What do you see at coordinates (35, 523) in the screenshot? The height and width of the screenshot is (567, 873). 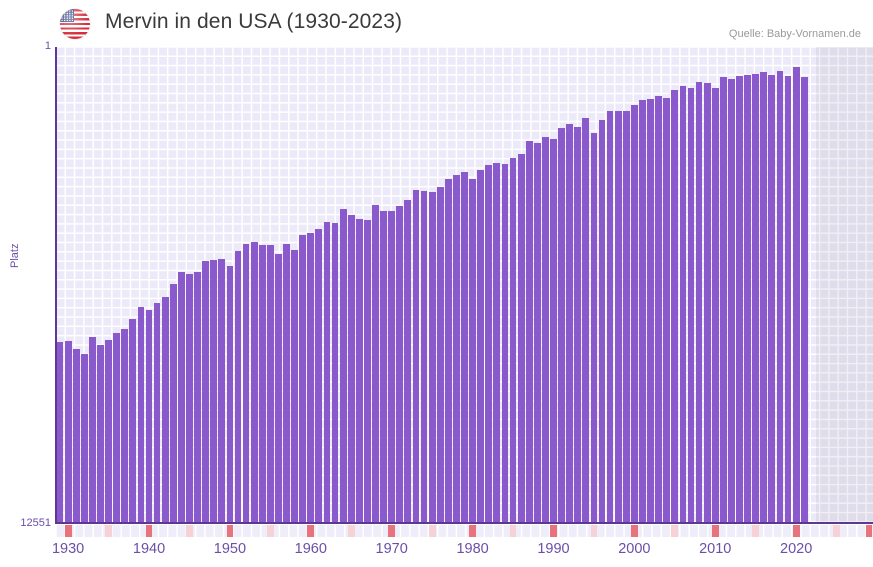 I see `y-axis-tick-bottom: 12551` at bounding box center [35, 523].